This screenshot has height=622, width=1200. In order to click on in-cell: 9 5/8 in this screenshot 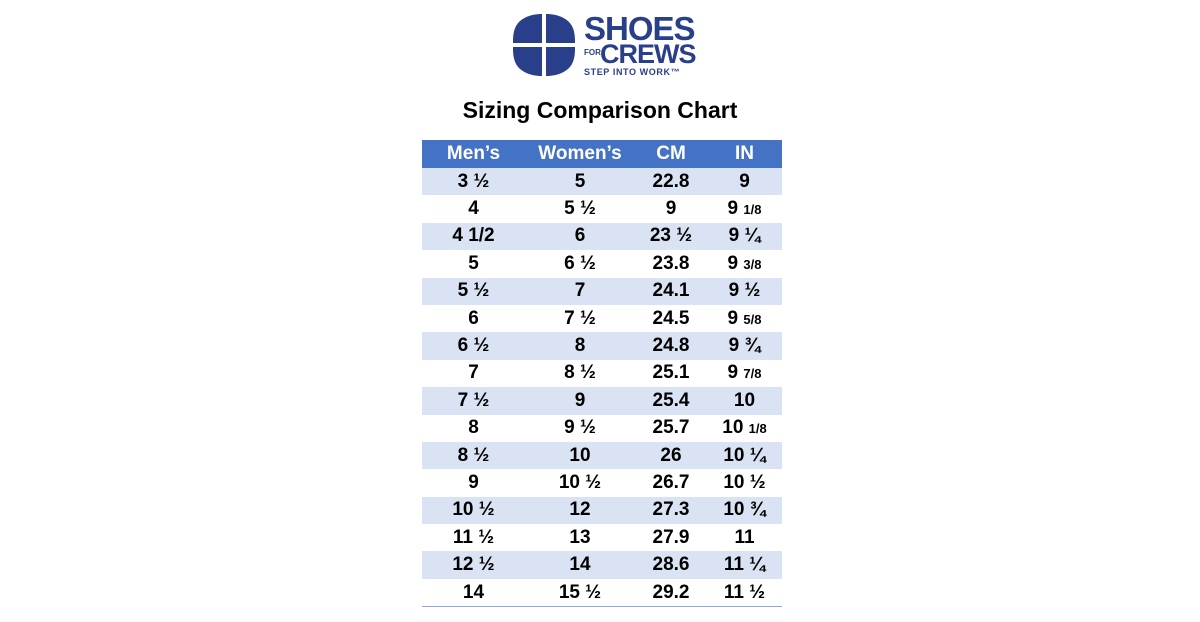, I will do `click(744, 318)`.